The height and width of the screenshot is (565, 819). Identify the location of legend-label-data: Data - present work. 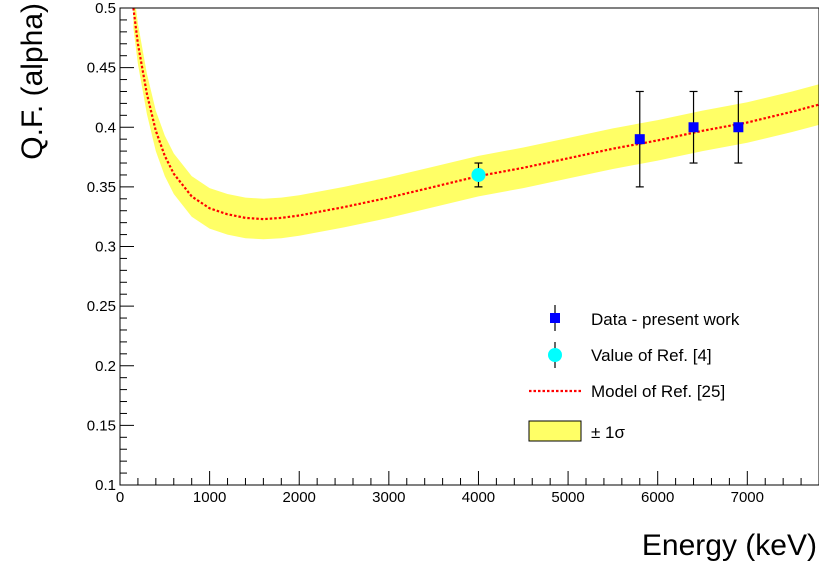
(665, 319).